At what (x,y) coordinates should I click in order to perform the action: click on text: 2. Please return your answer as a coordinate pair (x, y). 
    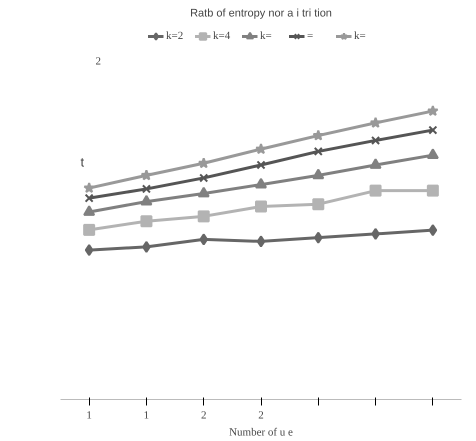
    Looking at the image, I should click on (98, 62).